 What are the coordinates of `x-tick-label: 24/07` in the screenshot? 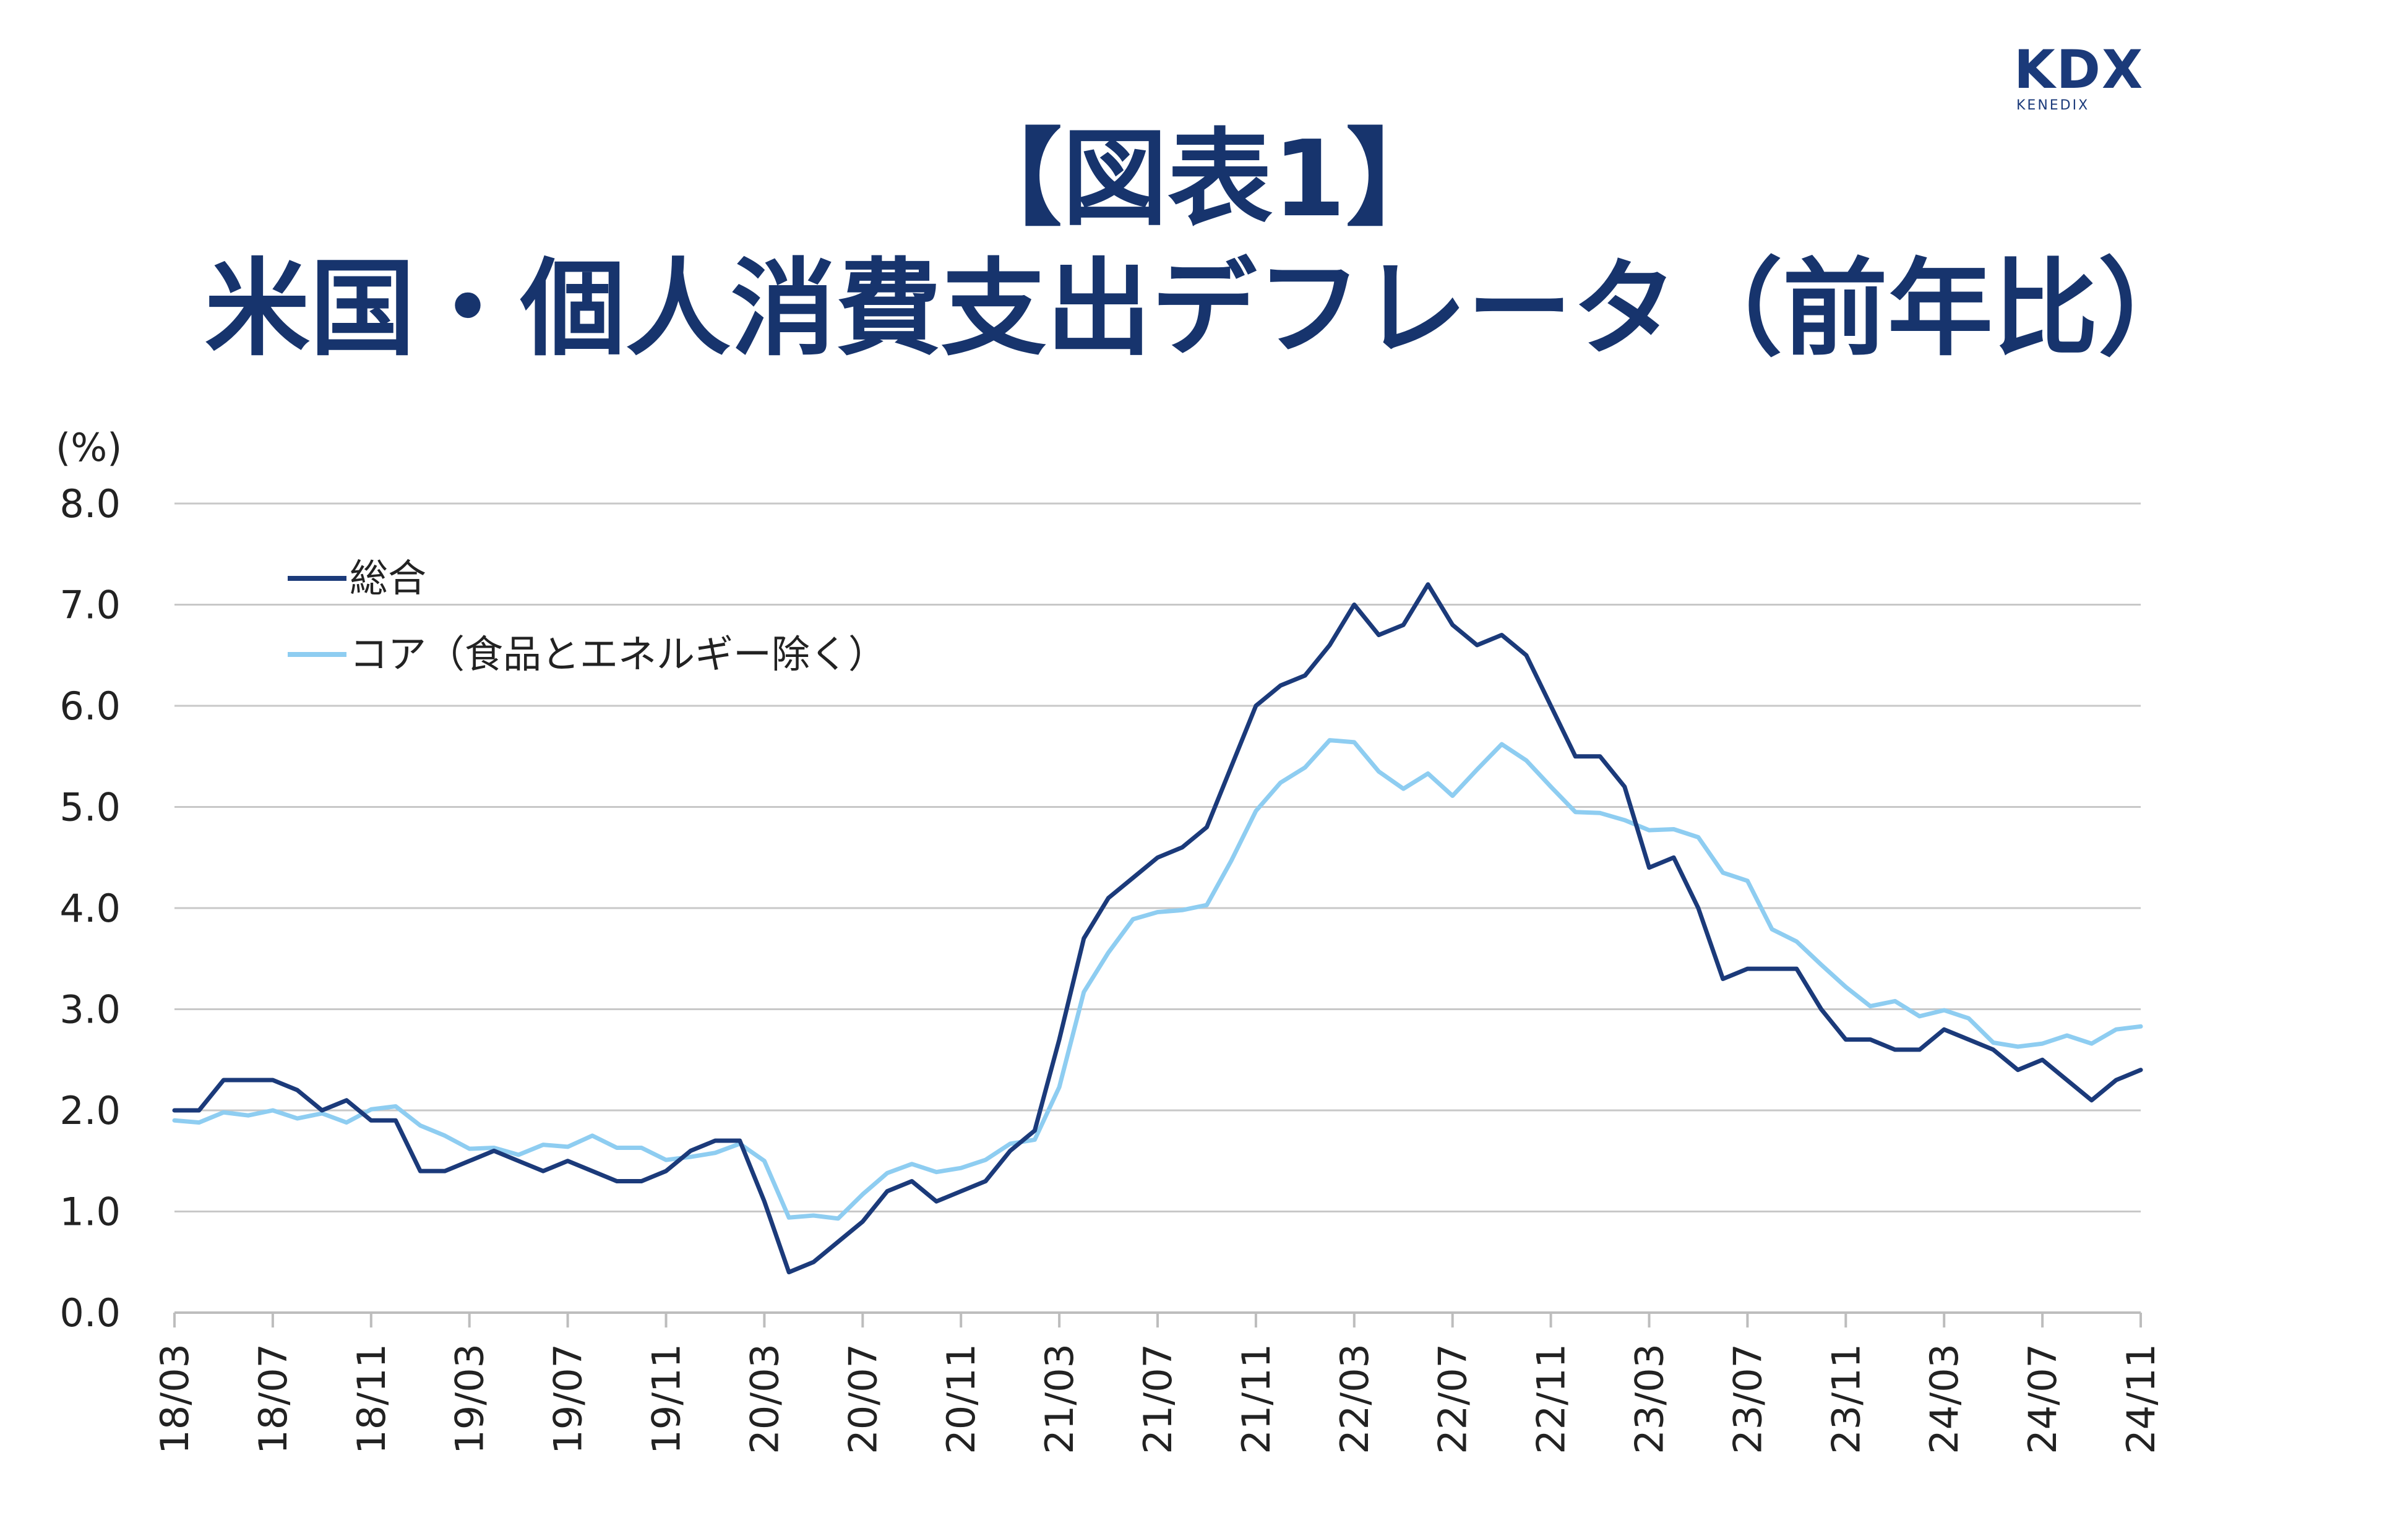 It's located at (2043, 1399).